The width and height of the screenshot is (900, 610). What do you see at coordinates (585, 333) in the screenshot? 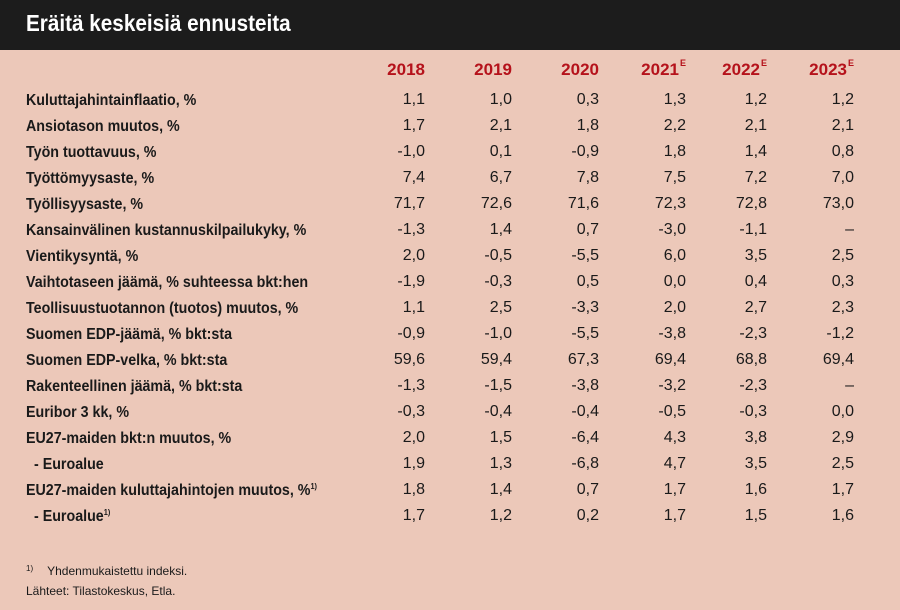
I see `table-cell: -5,5` at bounding box center [585, 333].